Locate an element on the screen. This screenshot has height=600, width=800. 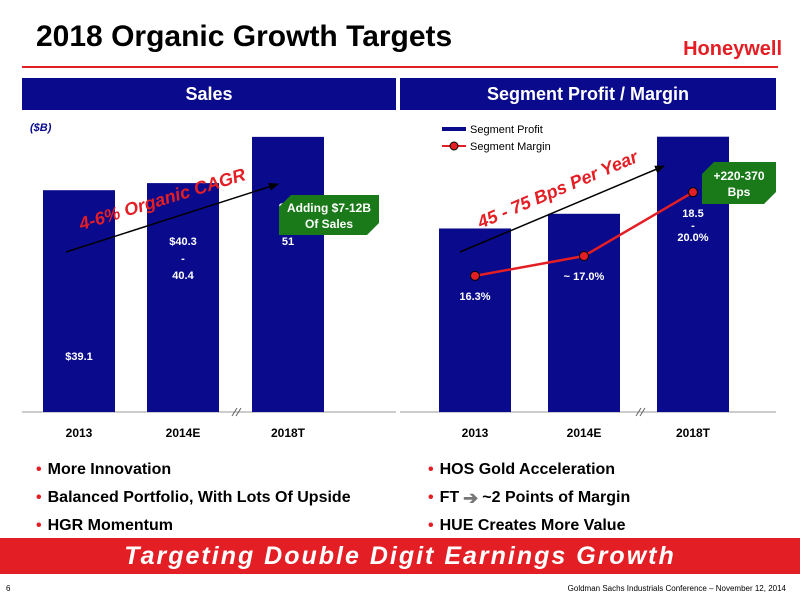
sales-value-label-line: 40.4 is located at coordinates (183, 276).